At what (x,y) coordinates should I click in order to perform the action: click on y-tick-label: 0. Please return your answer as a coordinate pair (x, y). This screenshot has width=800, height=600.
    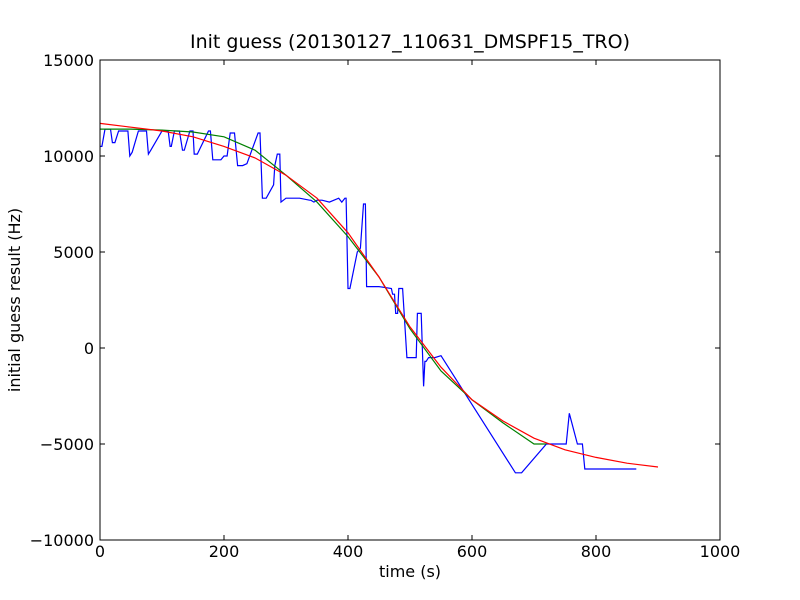
    Looking at the image, I should click on (89, 348).